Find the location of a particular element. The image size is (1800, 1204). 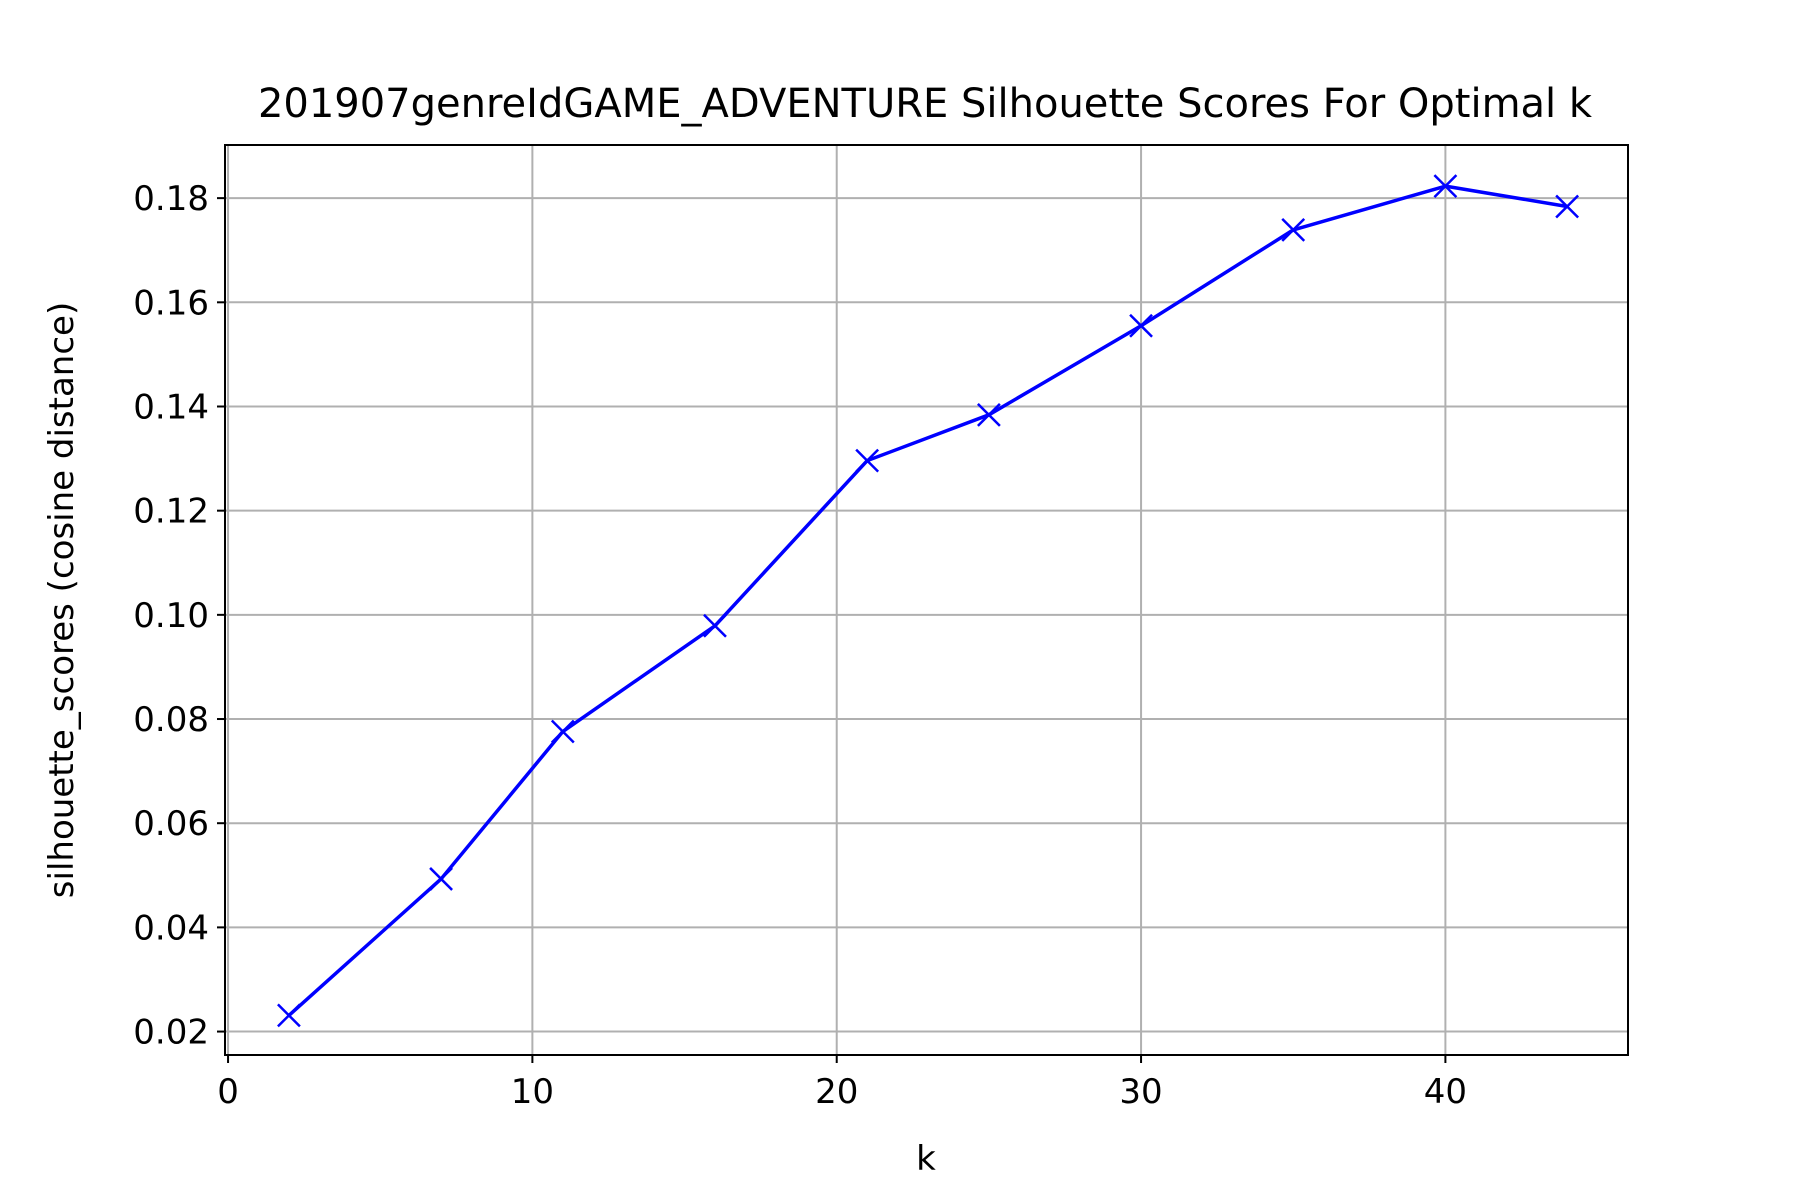

x-tick-label: 0 is located at coordinates (228, 1092).